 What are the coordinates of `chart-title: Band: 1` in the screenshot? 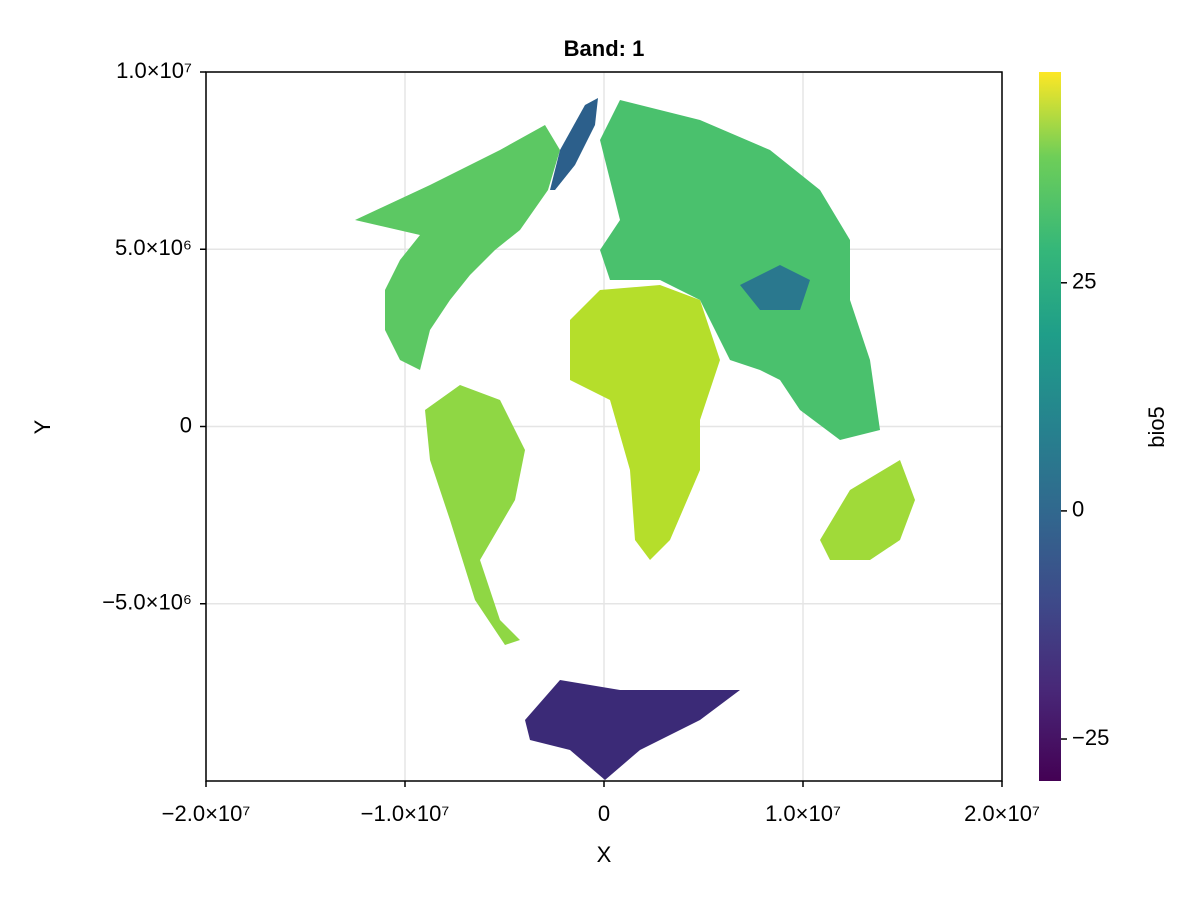 It's located at (604, 48).